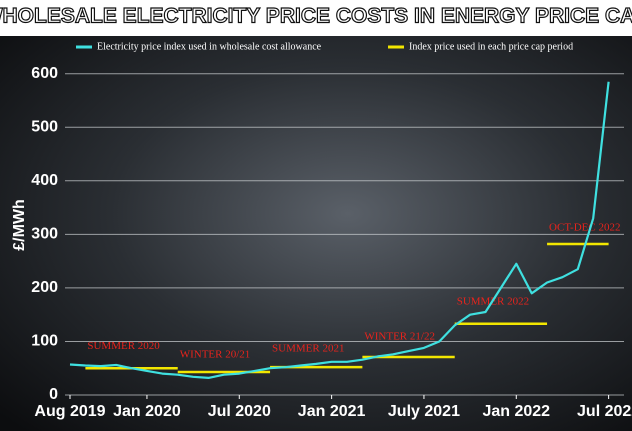  What do you see at coordinates (399, 337) in the screenshot?
I see `period-label: WINTER 21/22` at bounding box center [399, 337].